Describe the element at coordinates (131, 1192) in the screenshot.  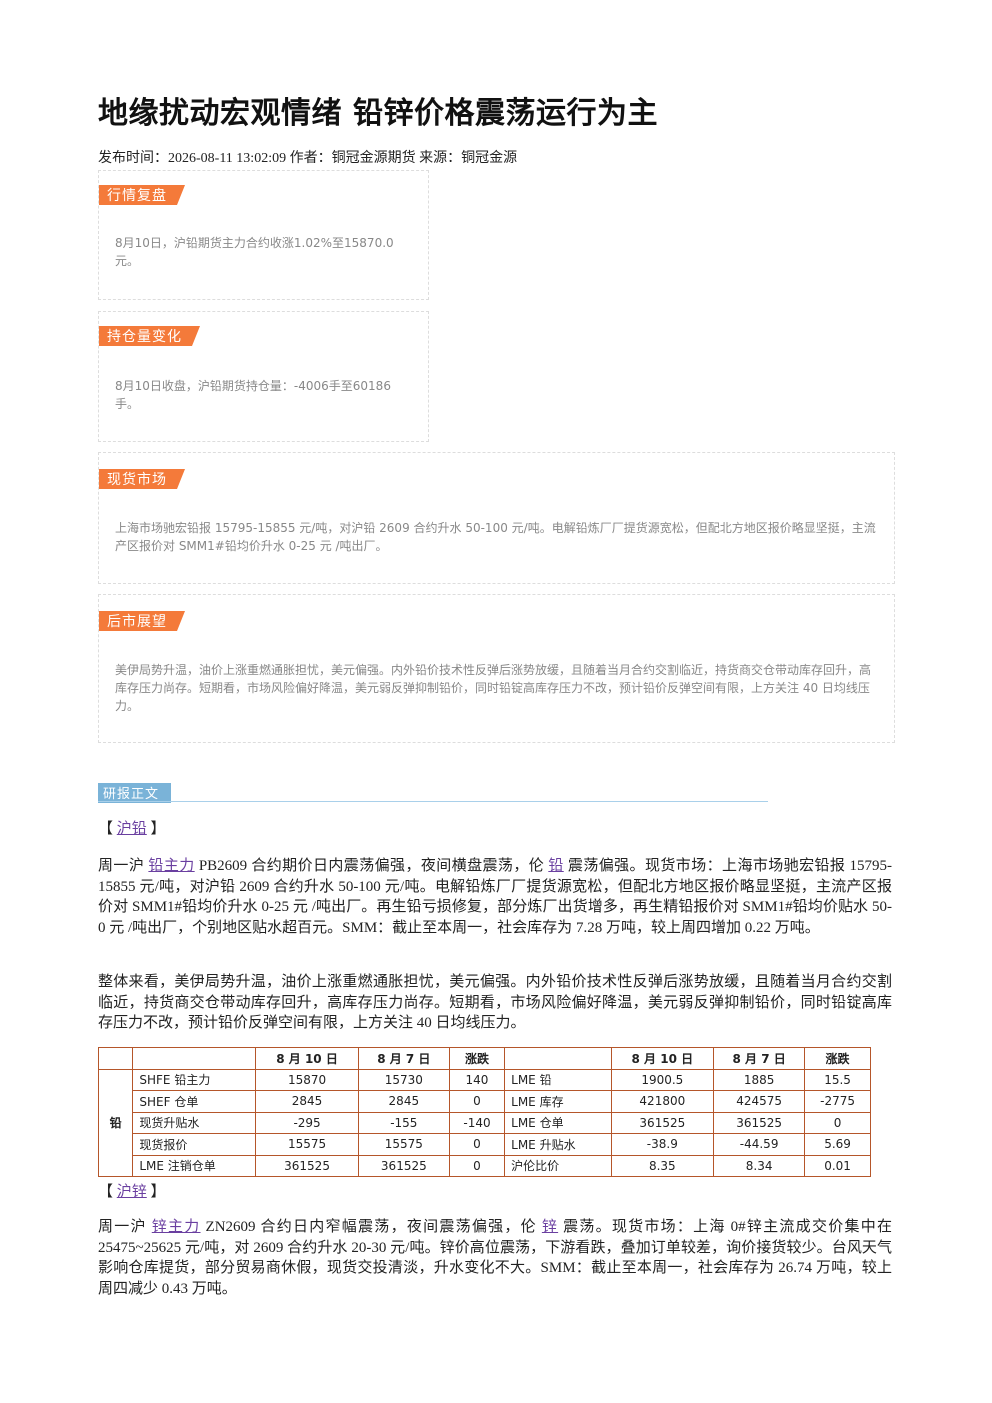
I see `link: 沪锌` at that location.